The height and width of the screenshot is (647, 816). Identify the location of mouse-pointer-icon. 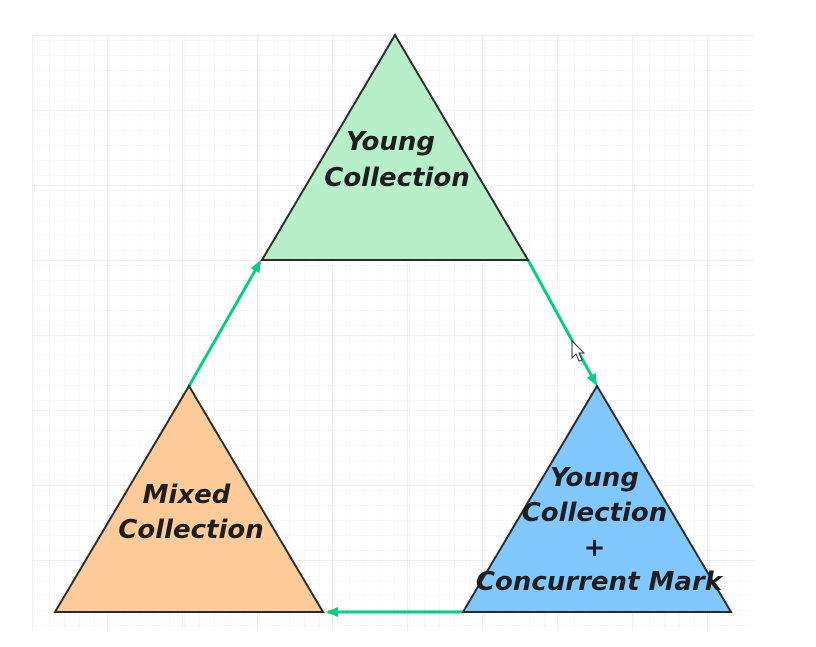
(578, 350).